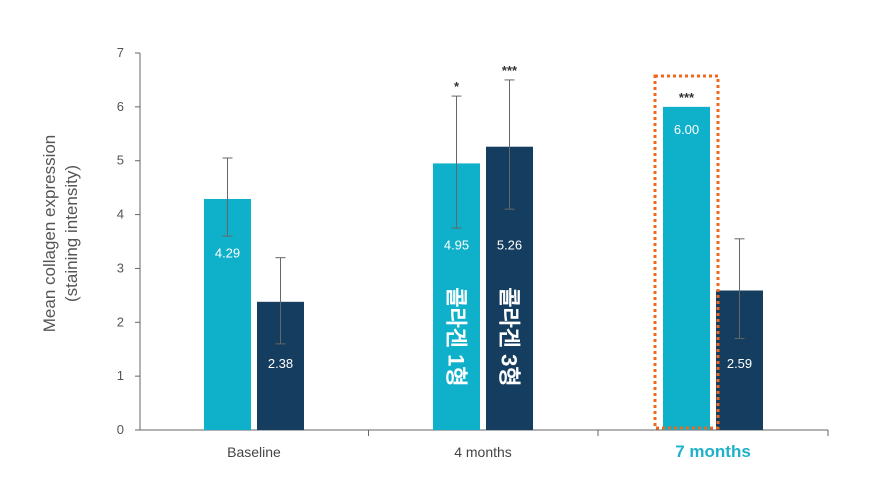 The width and height of the screenshot is (869, 495). What do you see at coordinates (71, 233) in the screenshot?
I see `y-axis-label: (staining intensity)` at bounding box center [71, 233].